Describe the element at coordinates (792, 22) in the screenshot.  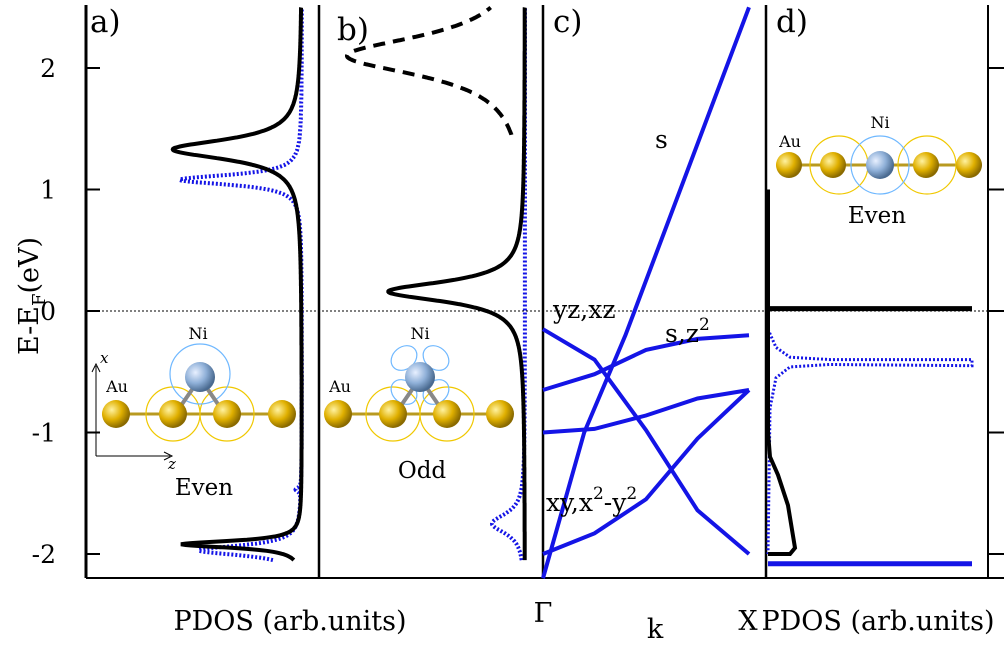
I see `panel-label-d: d)` at that location.